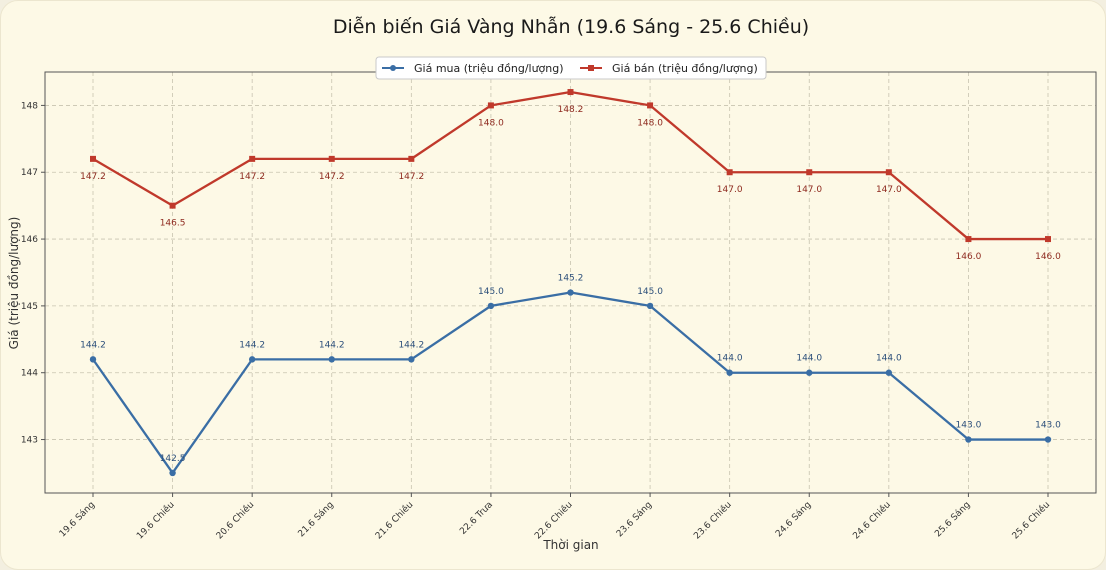 Image resolution: width=1106 pixels, height=570 pixels. What do you see at coordinates (476, 518) in the screenshot?
I see `x-tick-label: 22.6 Trưa` at bounding box center [476, 518].